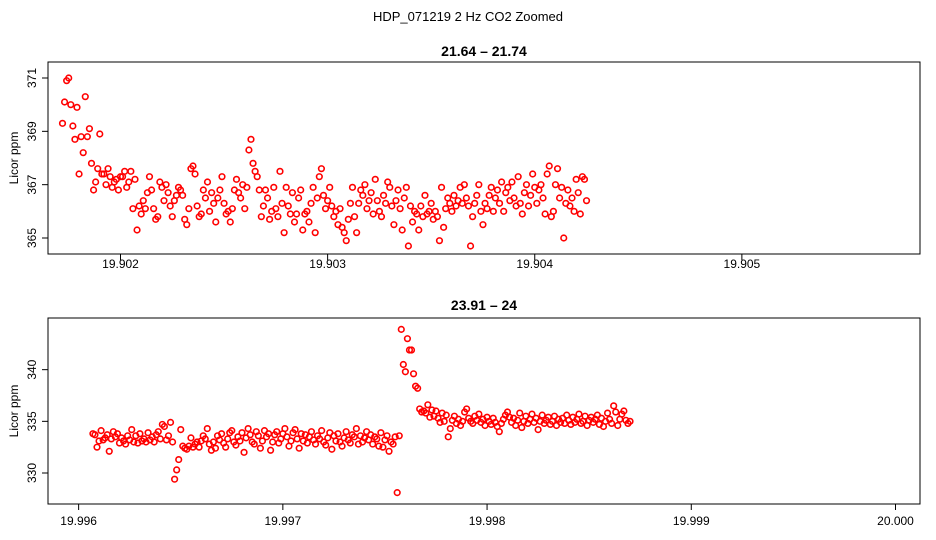 This screenshot has height=540, width=936. What do you see at coordinates (14, 411) in the screenshot?
I see `y-axis-label: Licor ppm` at bounding box center [14, 411].